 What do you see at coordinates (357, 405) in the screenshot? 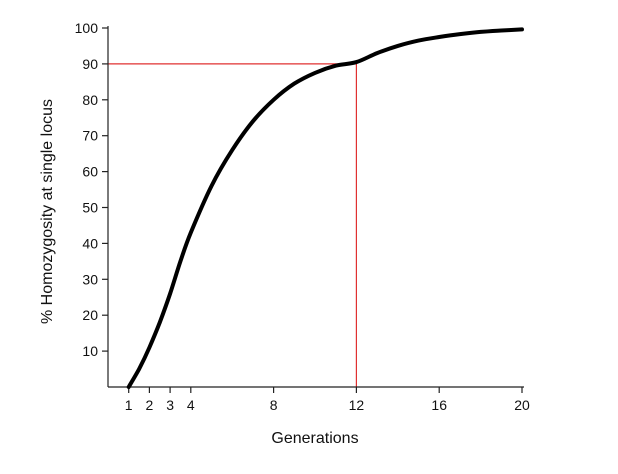
I see `x-tick-label: 12` at bounding box center [357, 405].